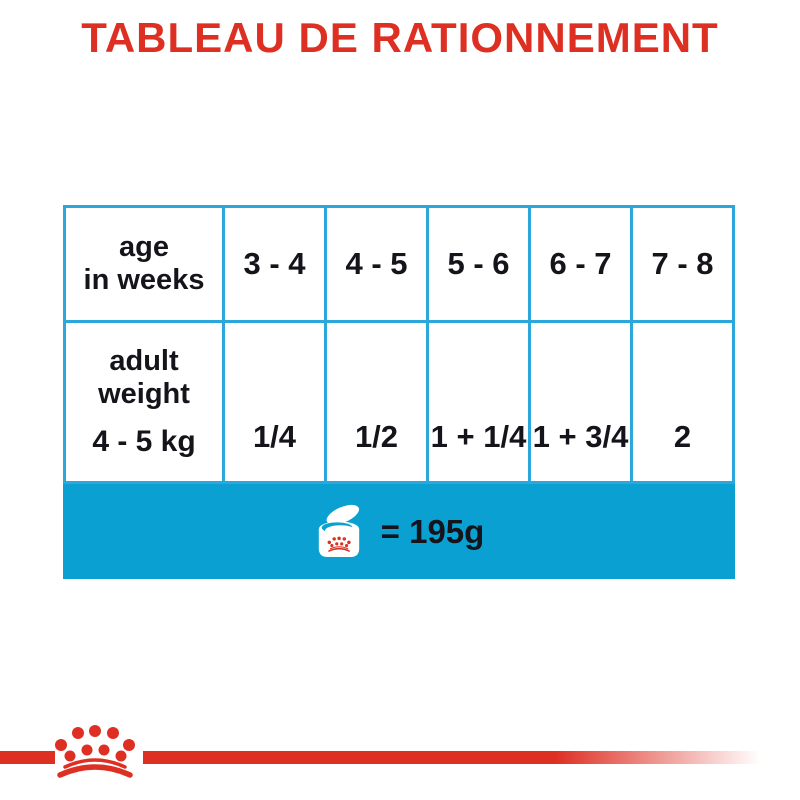 The width and height of the screenshot is (800, 800). I want to click on adult-weight-line2: weight, so click(144, 394).